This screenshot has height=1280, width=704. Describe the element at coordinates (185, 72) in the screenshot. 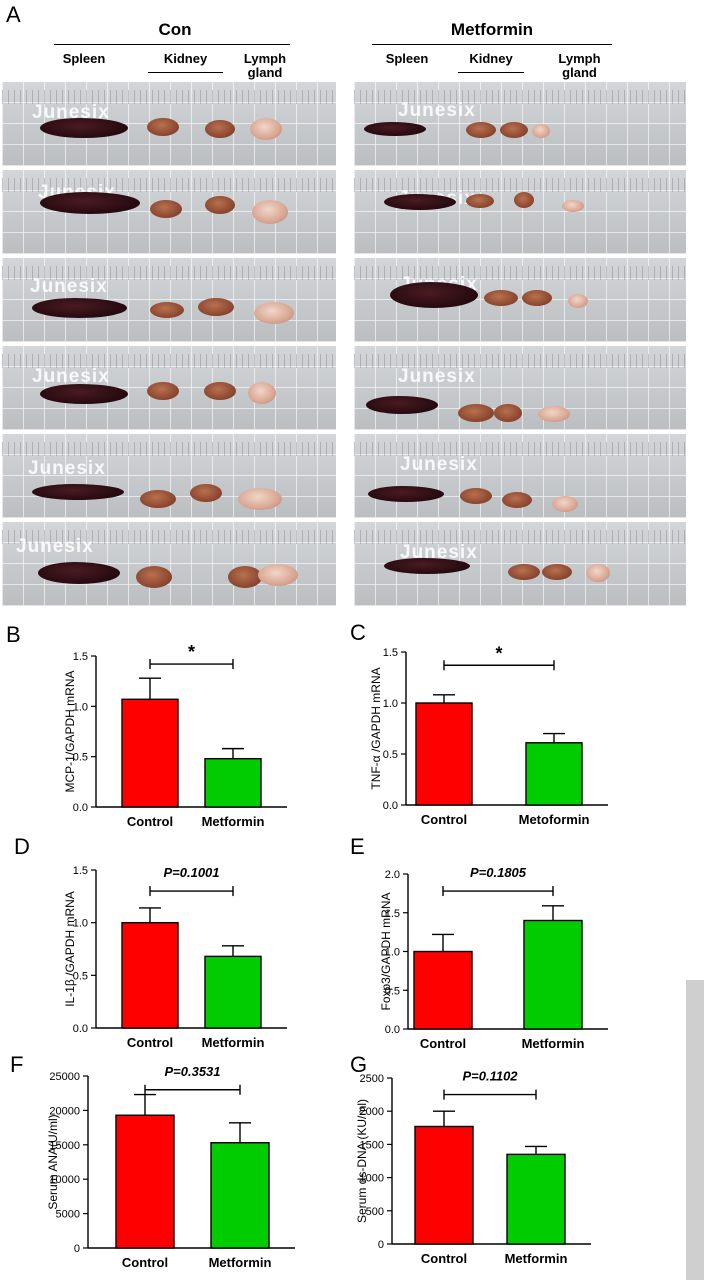

I see `kidney-underline-con` at that location.